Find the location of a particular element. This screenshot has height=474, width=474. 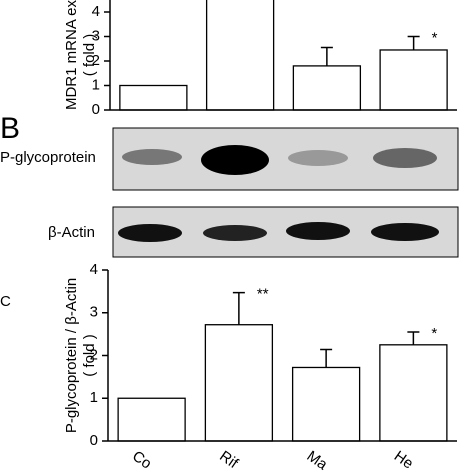

x-tick-label: Ma is located at coordinates (317, 461).